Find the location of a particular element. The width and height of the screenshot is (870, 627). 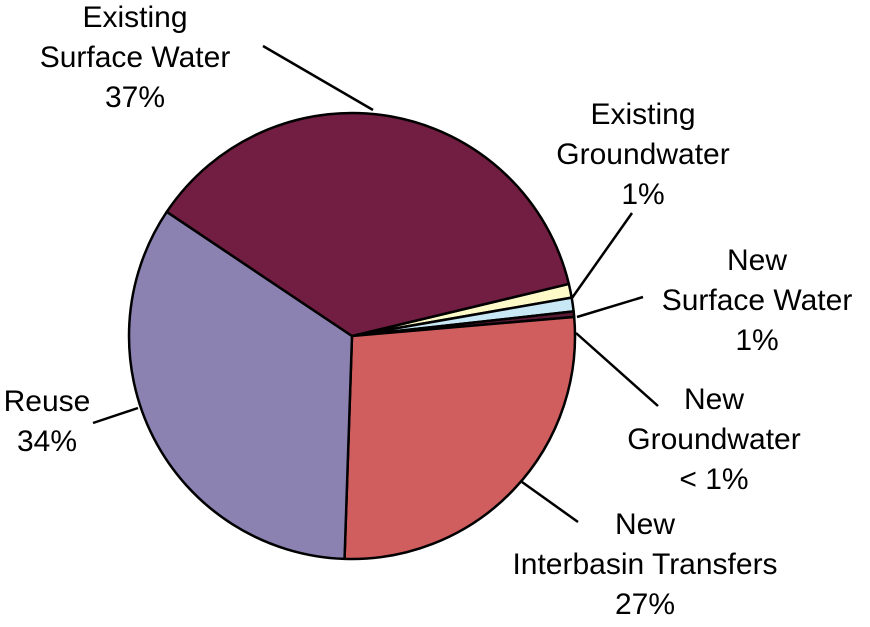

label-percent: 34% is located at coordinates (47, 441).